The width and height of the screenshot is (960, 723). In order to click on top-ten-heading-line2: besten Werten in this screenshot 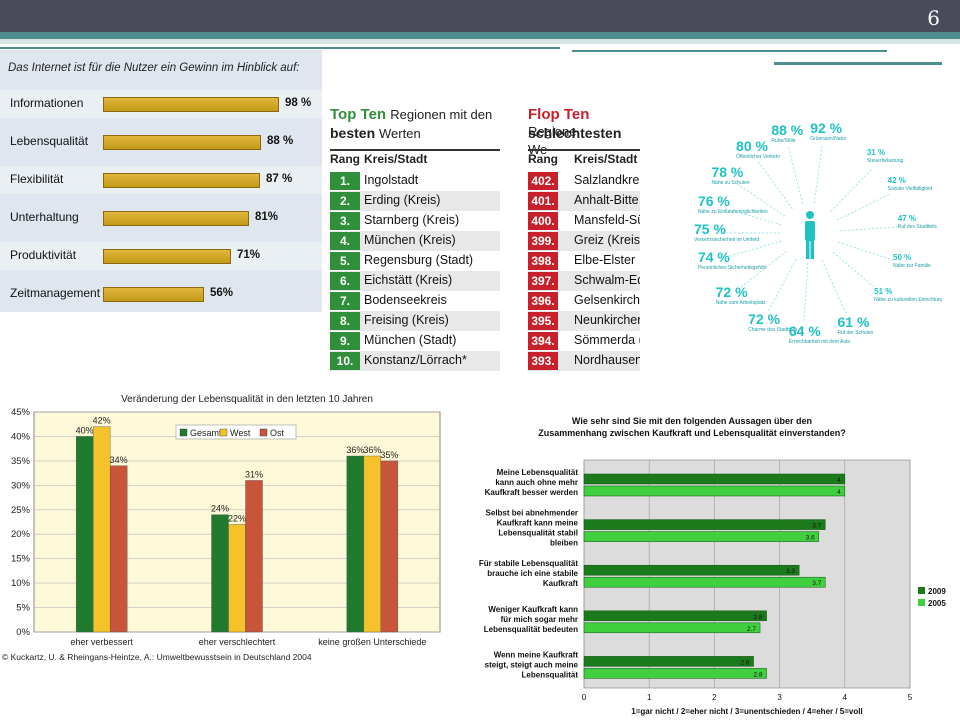, I will do `click(375, 133)`.